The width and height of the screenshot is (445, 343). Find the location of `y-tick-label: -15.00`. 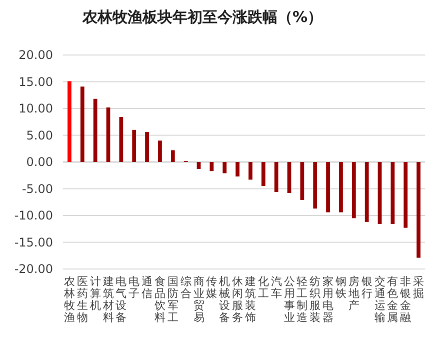

y-tick-label: -15.00 is located at coordinates (33, 242).